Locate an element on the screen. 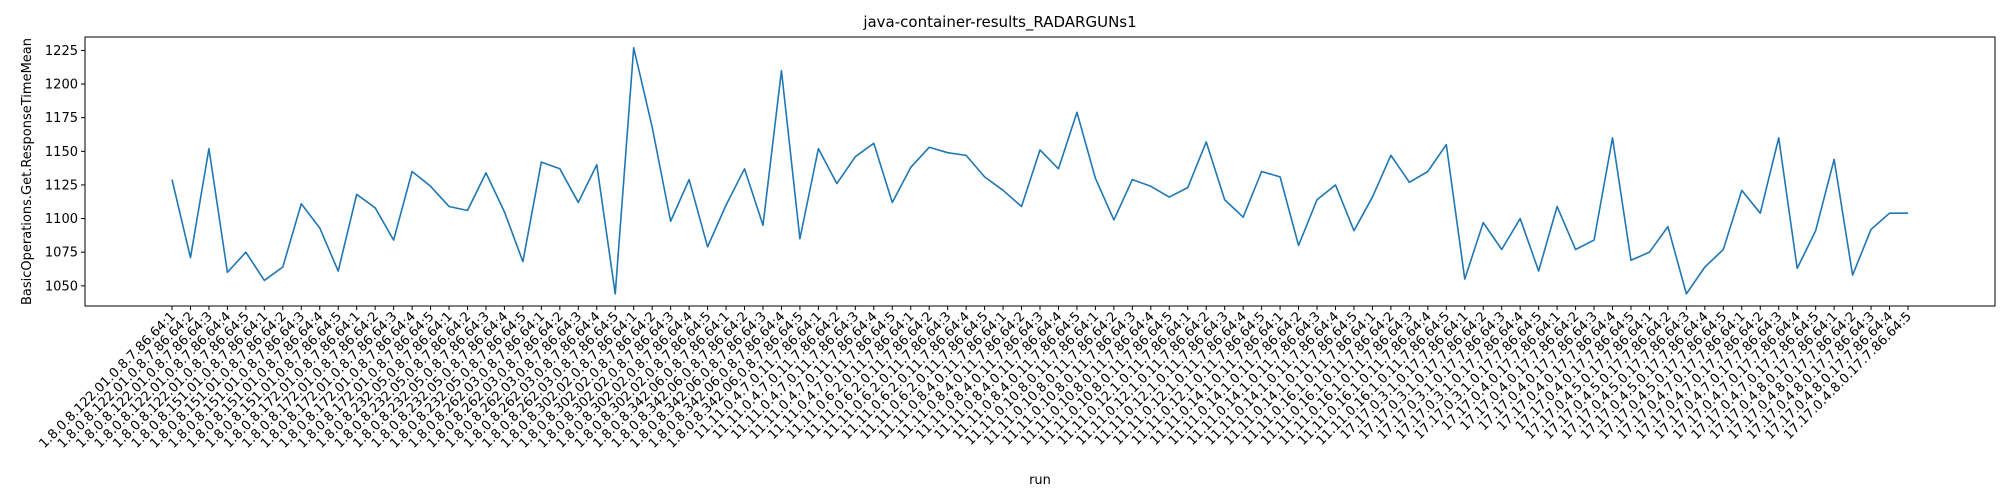 This screenshot has height=500, width=2000. chart-title: java-container-results_RADARGUNs1 is located at coordinates (999, 22).